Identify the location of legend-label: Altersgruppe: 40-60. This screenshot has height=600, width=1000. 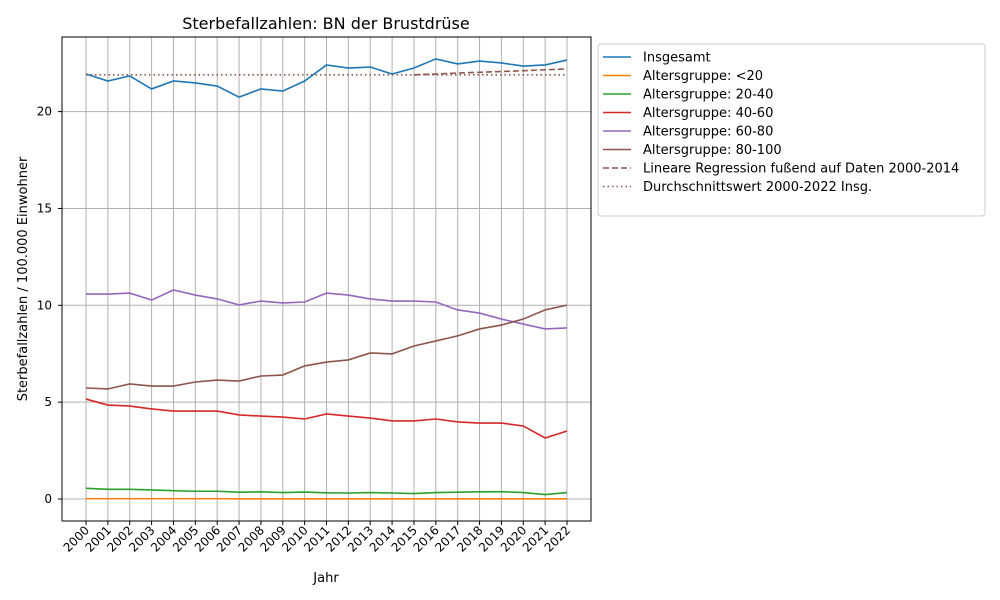
(708, 113).